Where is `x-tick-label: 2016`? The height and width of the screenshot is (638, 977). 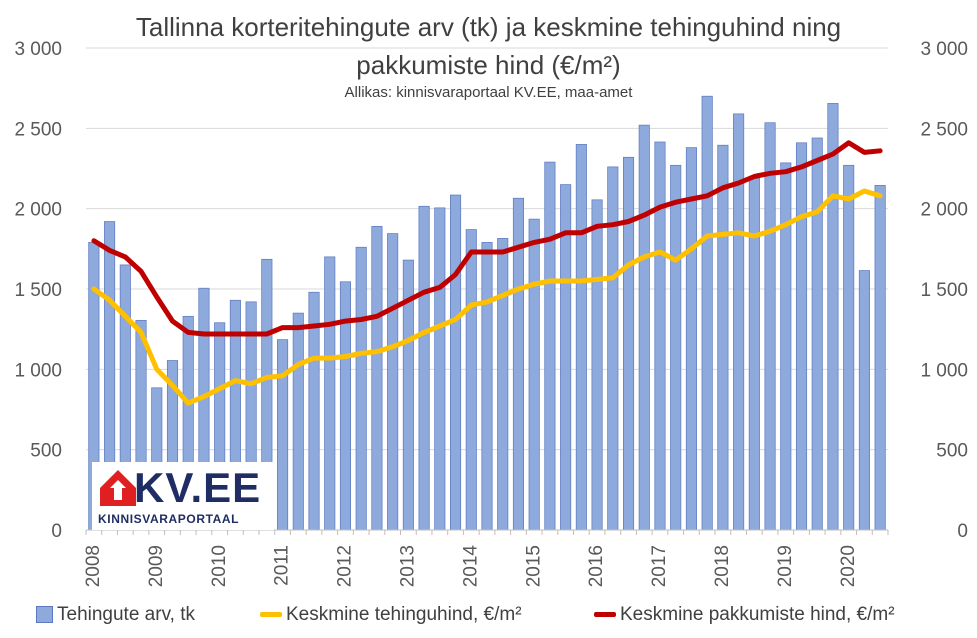
x-tick-label: 2016 is located at coordinates (596, 566).